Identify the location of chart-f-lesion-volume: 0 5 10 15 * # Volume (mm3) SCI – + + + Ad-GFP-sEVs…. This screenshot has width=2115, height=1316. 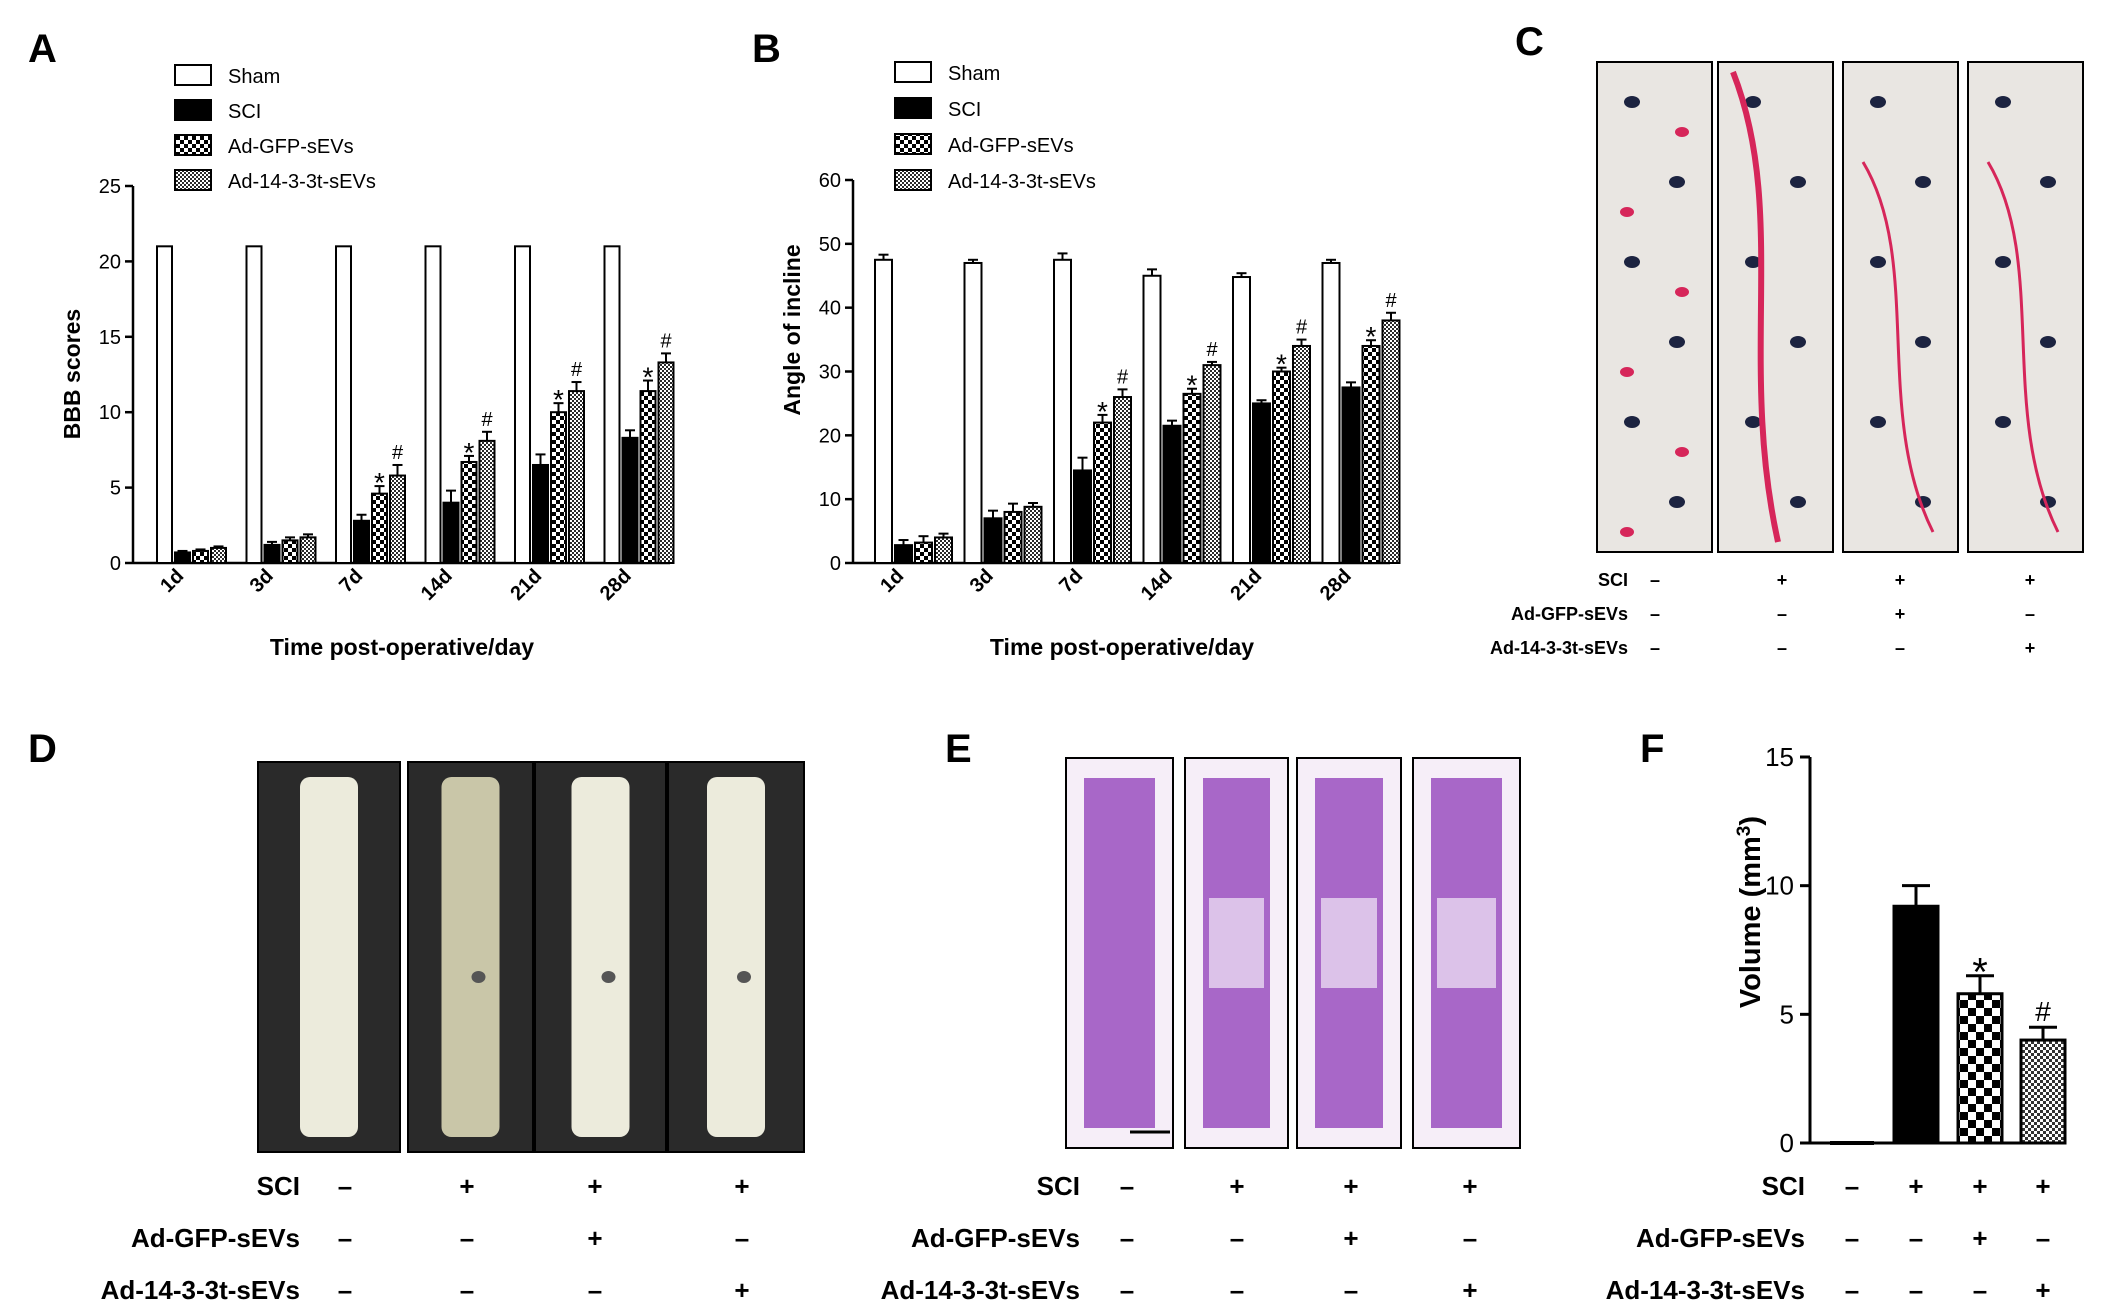
(1836, 1023).